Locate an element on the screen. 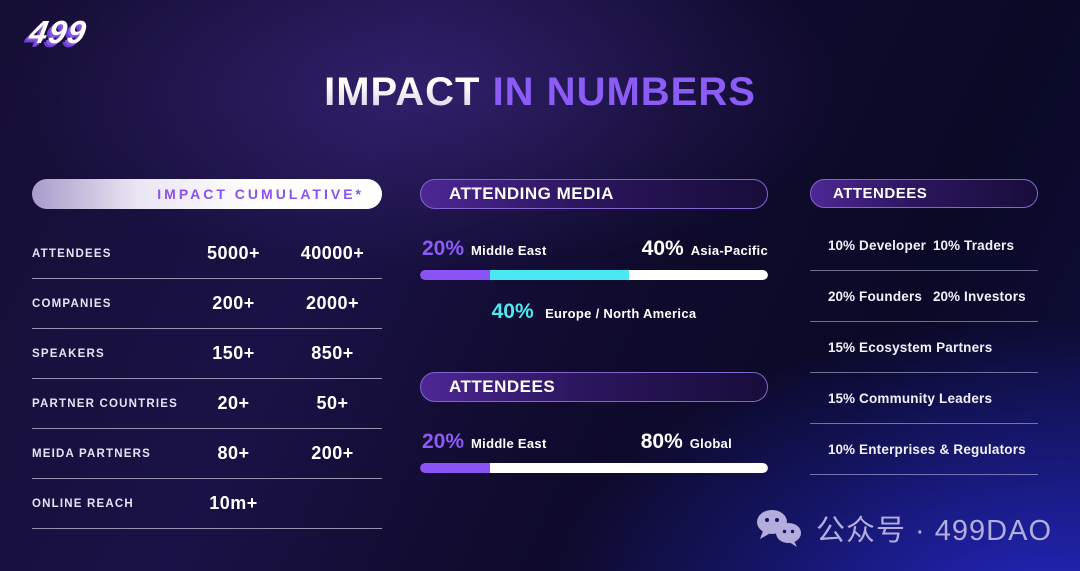  stat-label: Asia-Pacific is located at coordinates (729, 250).